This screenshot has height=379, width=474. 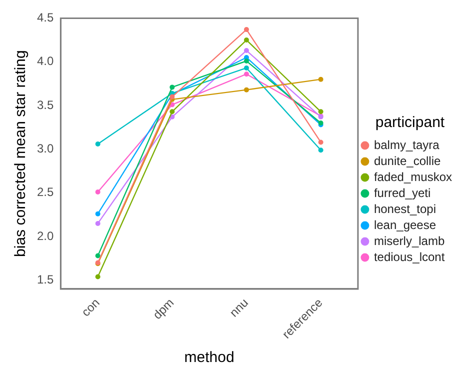 I want to click on y-tick-label: 2.5, so click(x=45, y=192).